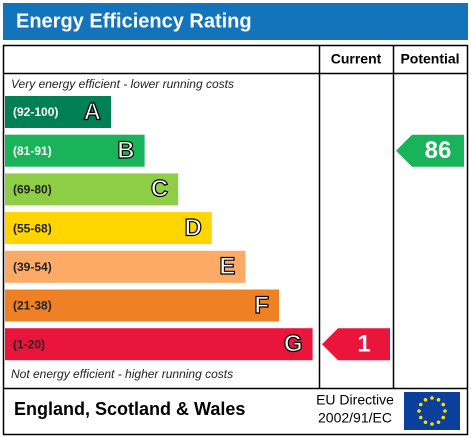 Image resolution: width=471 pixels, height=437 pixels. What do you see at coordinates (356, 59) in the screenshot?
I see `current-header: Current` at bounding box center [356, 59].